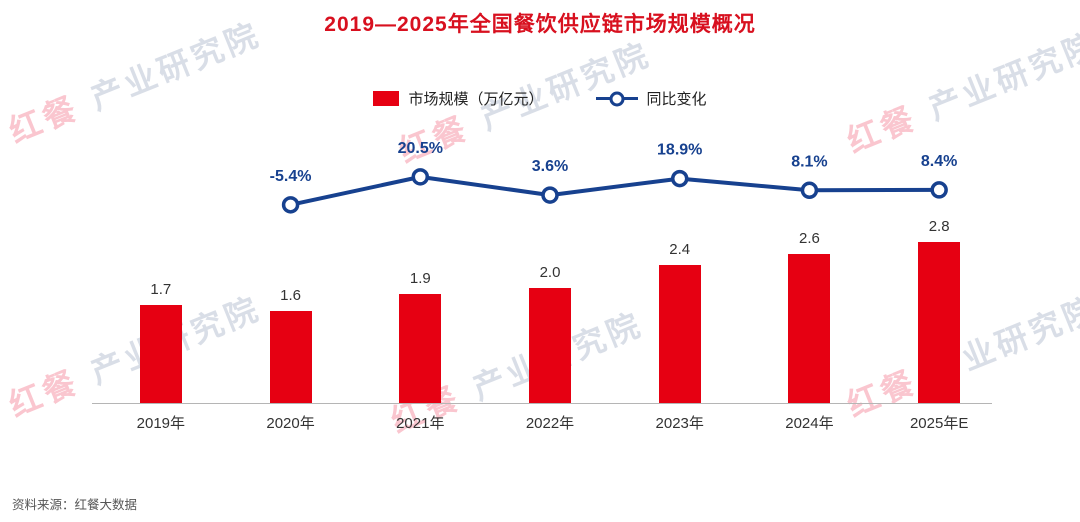 The width and height of the screenshot is (1080, 522). I want to click on legend-item-line: 同比变化, so click(651, 98).